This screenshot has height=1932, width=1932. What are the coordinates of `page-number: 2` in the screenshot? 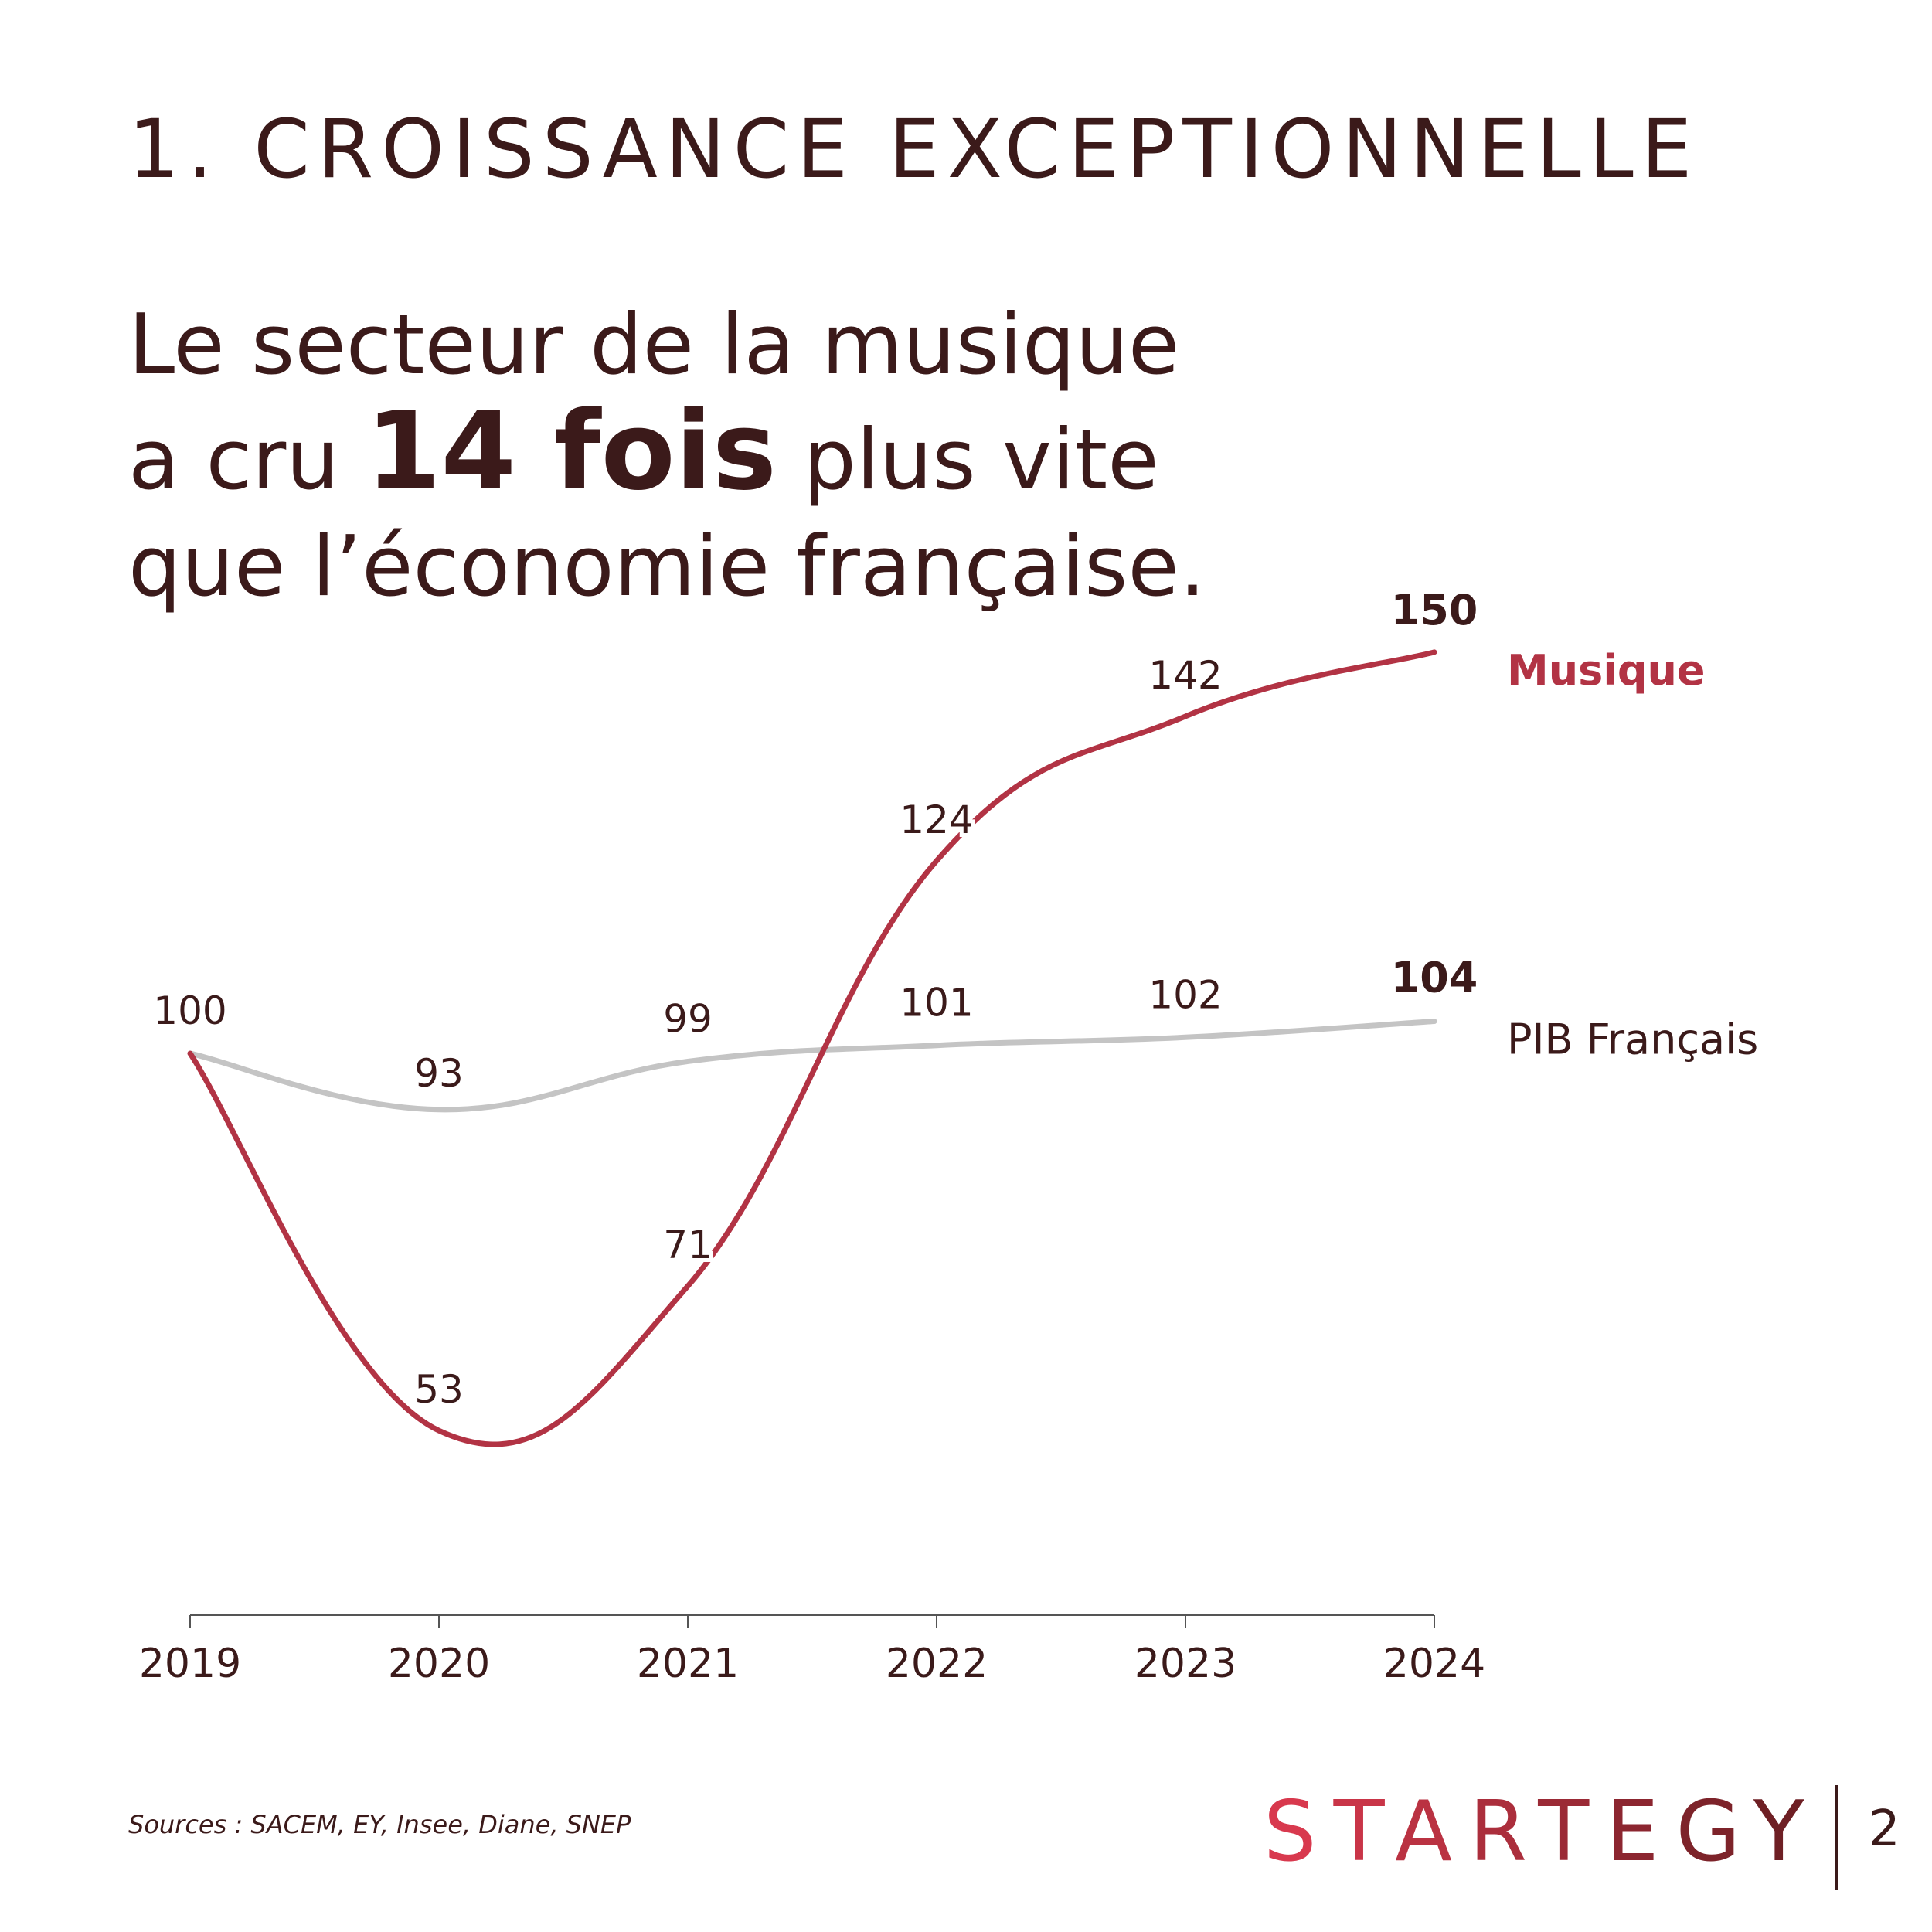 It's located at (1884, 1829).